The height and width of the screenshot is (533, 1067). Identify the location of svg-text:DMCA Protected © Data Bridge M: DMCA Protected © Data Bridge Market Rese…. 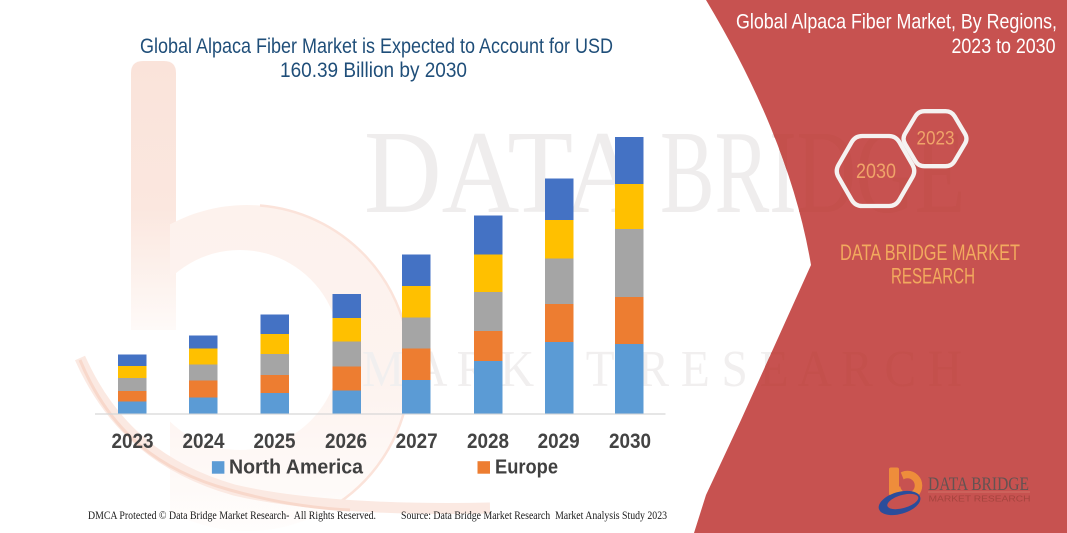
(232, 516).